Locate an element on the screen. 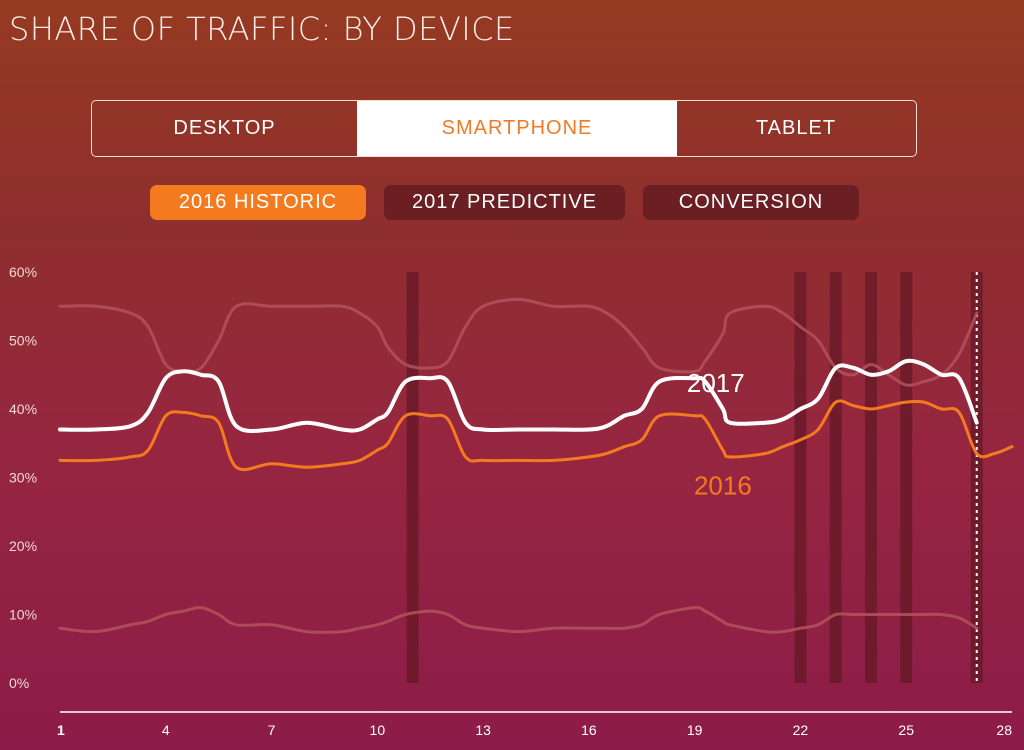 The height and width of the screenshot is (750, 1024). series-line-2016 is located at coordinates (536, 435).